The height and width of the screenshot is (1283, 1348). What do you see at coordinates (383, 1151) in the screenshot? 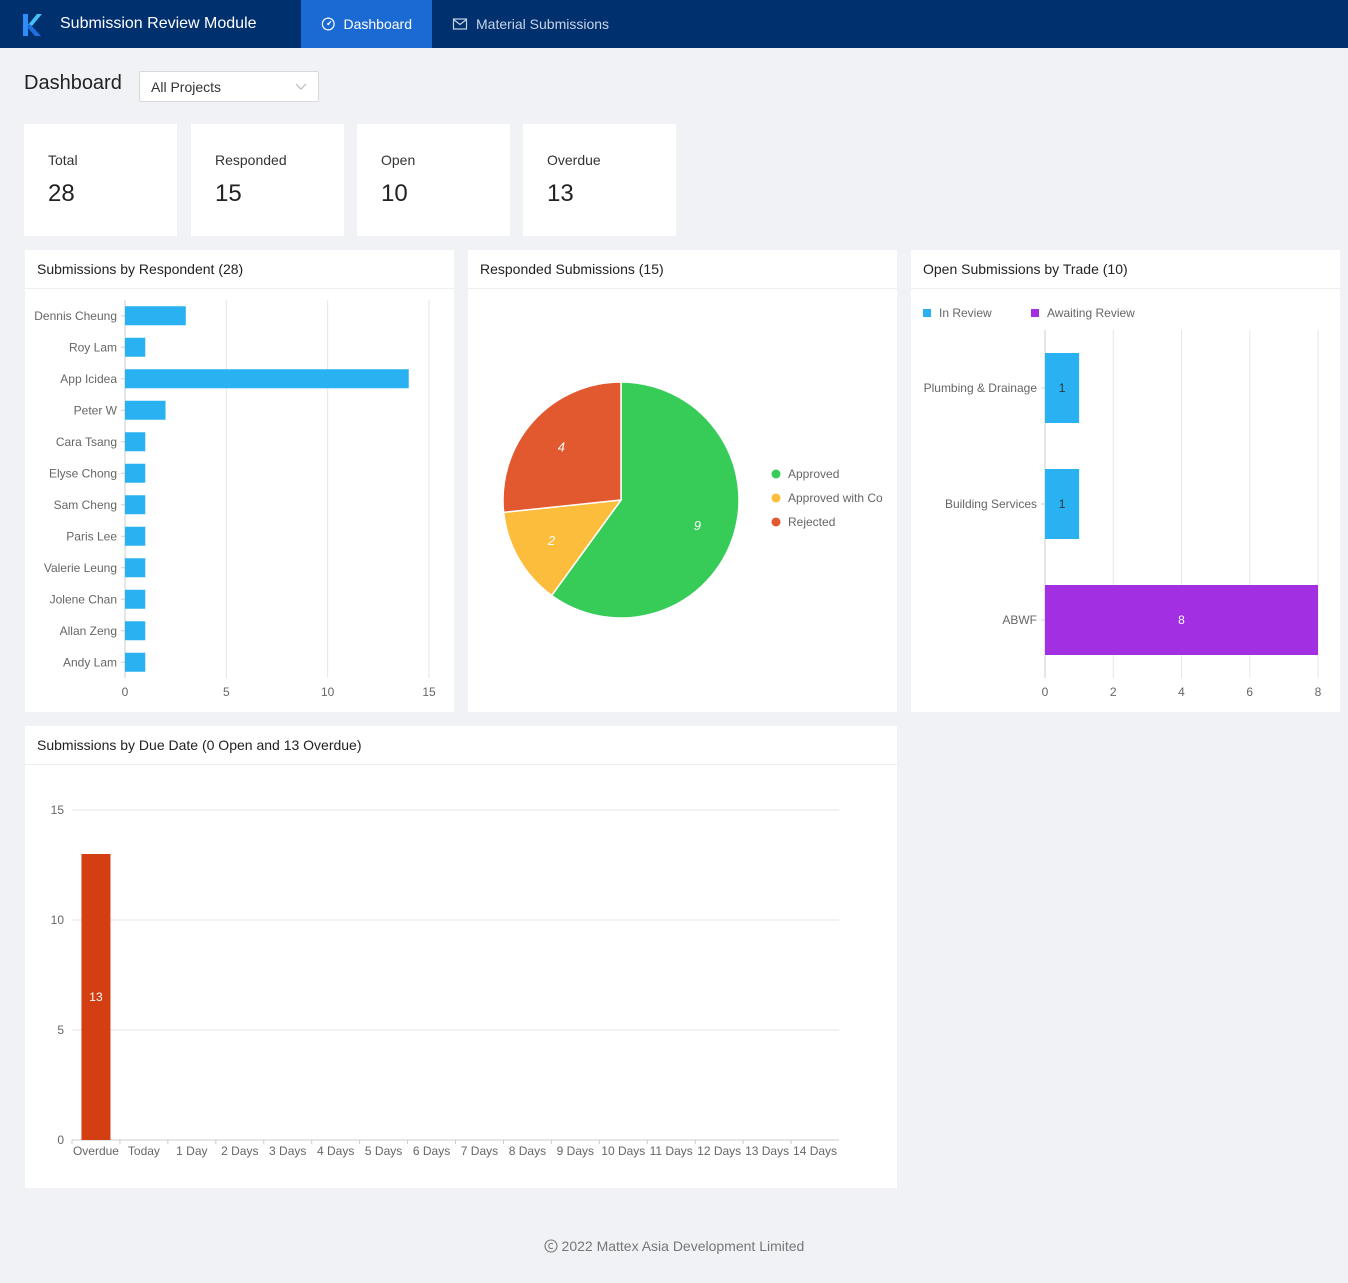
I see `x-category-label: 5 Days` at bounding box center [383, 1151].